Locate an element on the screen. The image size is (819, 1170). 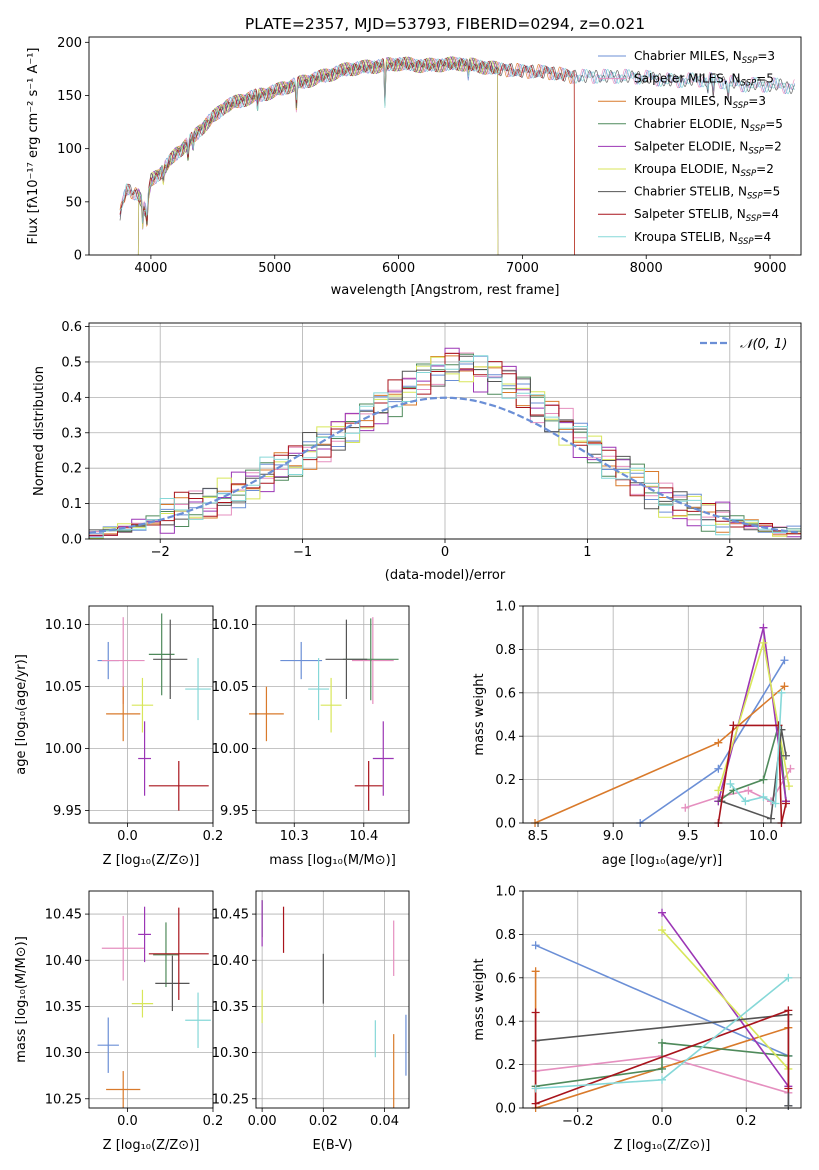
spectrum-line-kroupa-miles is located at coordinates (457, 155).